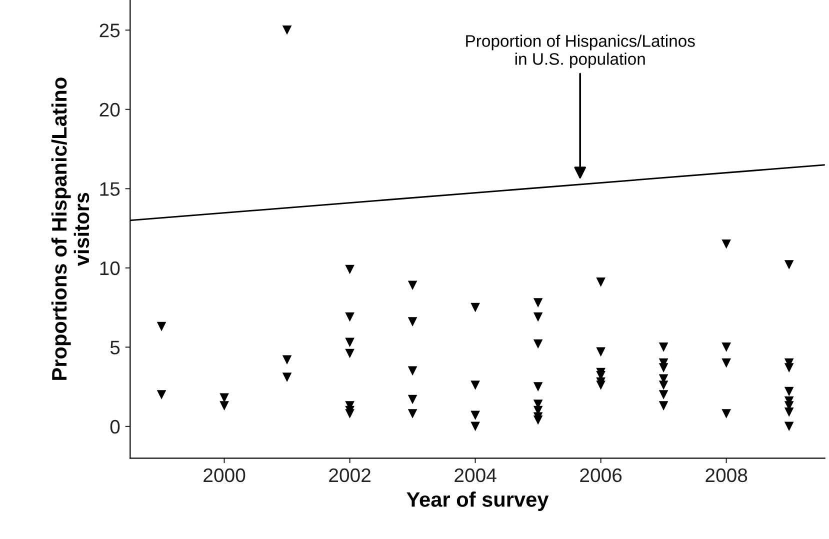 The image size is (829, 539). What do you see at coordinates (475, 475) in the screenshot?
I see `x-tick-label: 2004` at bounding box center [475, 475].